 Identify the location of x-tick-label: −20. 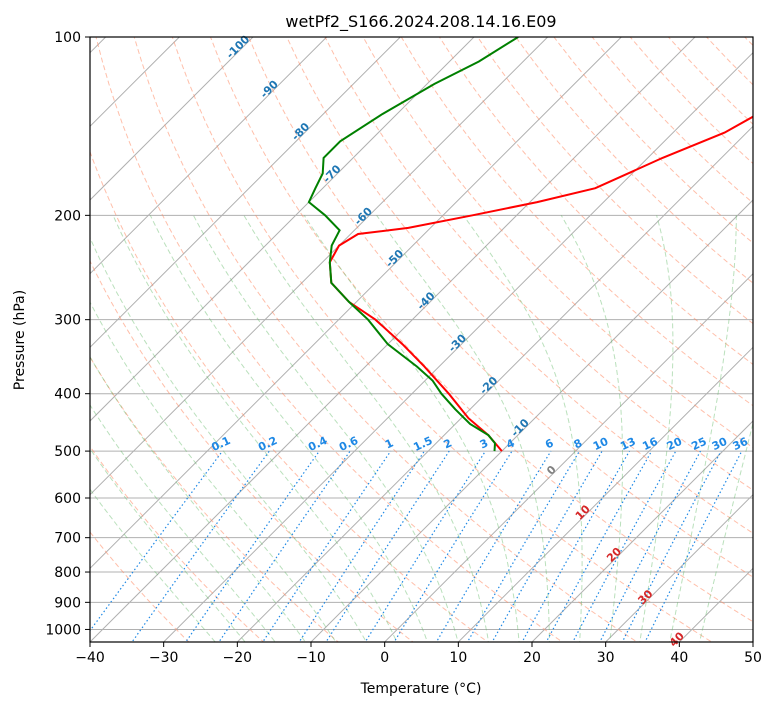
(238, 658).